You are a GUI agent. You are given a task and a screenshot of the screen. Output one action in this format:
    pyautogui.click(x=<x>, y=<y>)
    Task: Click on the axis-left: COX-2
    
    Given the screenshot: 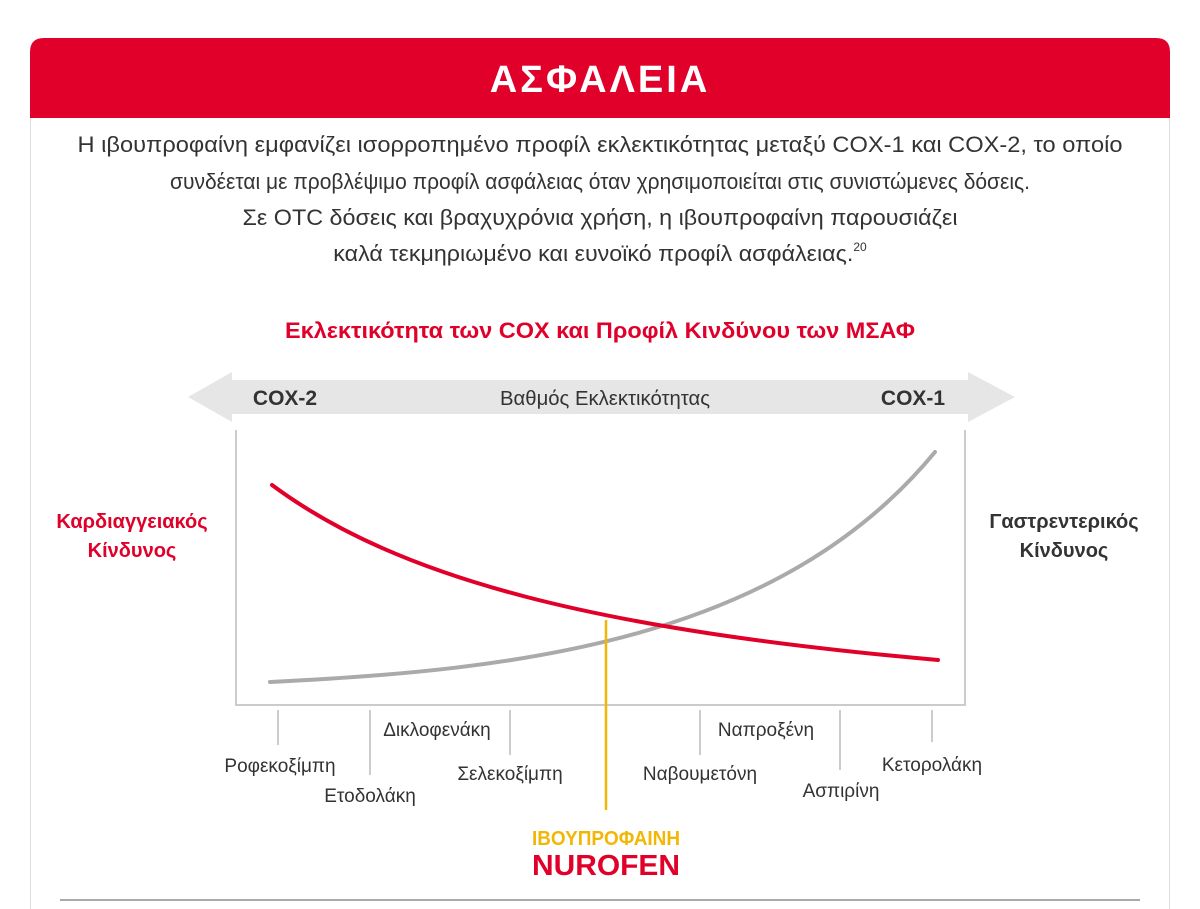 What is the action you would take?
    pyautogui.click(x=285, y=398)
    